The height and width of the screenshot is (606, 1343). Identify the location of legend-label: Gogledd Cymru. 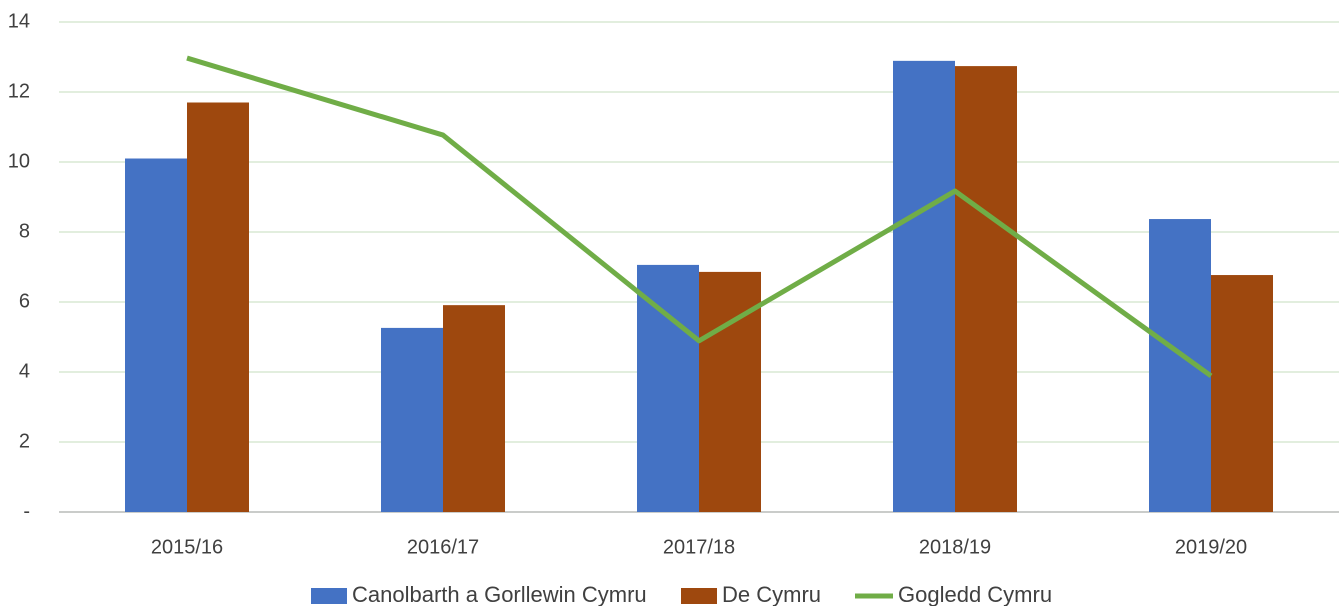
(975, 594).